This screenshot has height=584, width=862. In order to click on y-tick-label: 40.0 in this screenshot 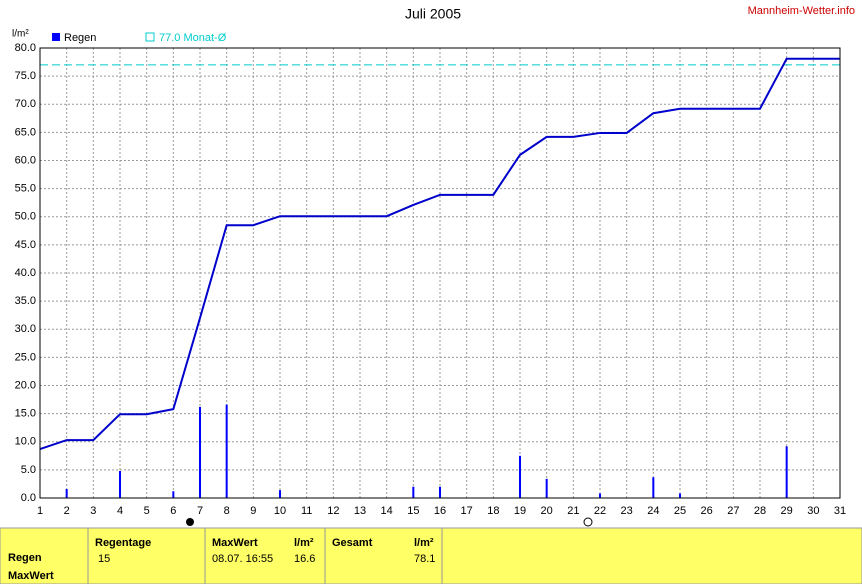, I will do `click(25, 273)`.